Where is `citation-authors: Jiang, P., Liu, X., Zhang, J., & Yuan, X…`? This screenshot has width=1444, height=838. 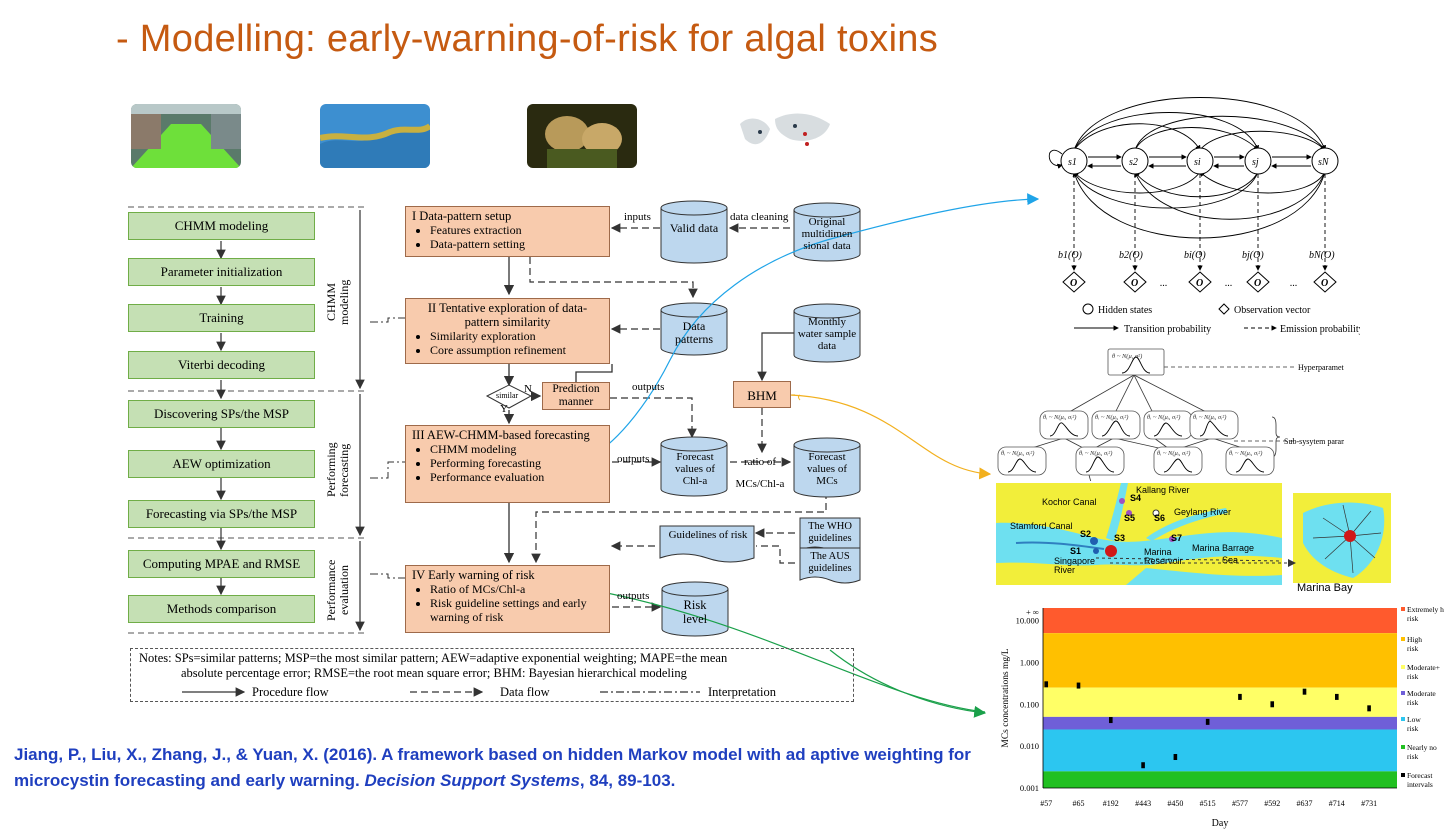
citation-authors: Jiang, P., Liu, X., Zhang, J., & Yuan, X… is located at coordinates (492, 767).